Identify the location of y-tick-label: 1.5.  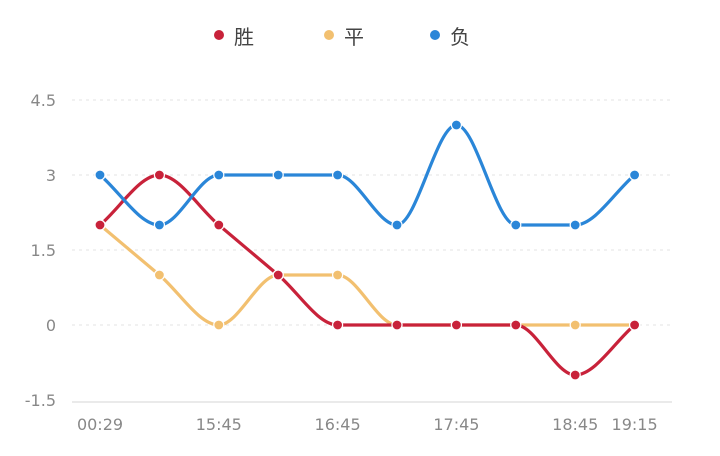
(43, 250).